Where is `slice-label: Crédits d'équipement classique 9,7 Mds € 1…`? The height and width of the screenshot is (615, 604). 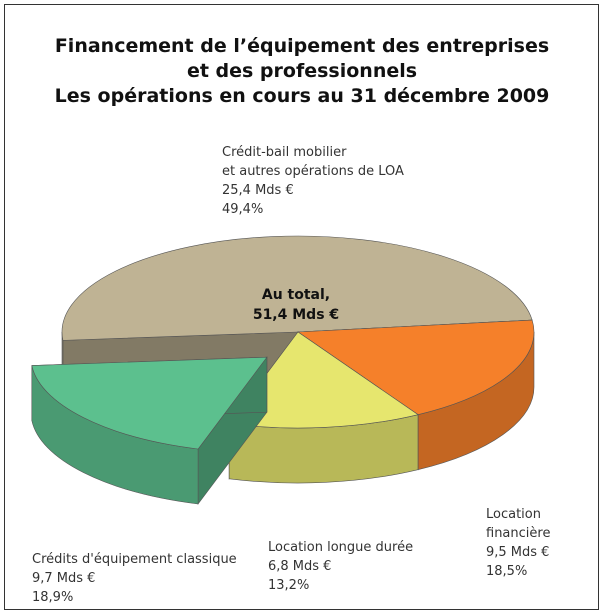 slice-label: Crédits d'équipement classique 9,7 Mds € 1… is located at coordinates (134, 578).